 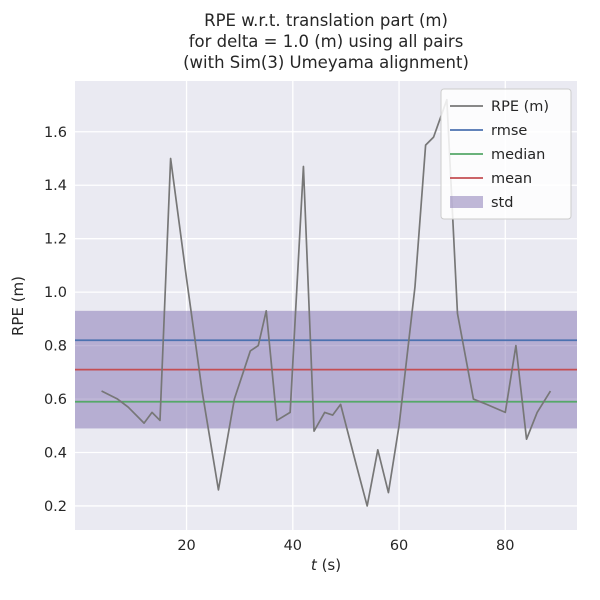 I want to click on legend-label: RPE (m), so click(x=520, y=107).